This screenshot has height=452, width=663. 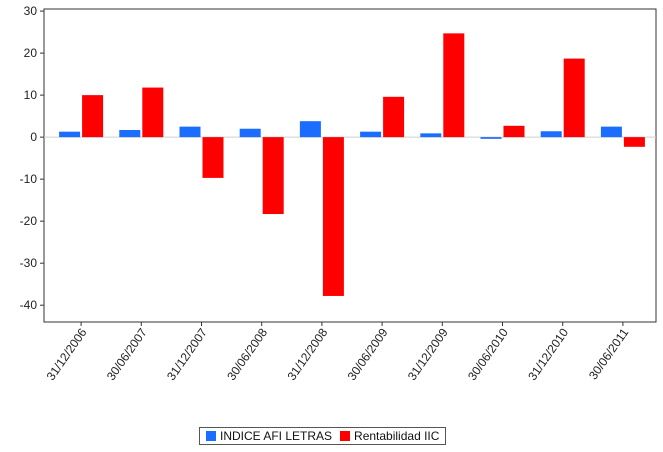 I want to click on legend-item-indice-afi-letras: INDICE AFI LETRAS, so click(x=269, y=436).